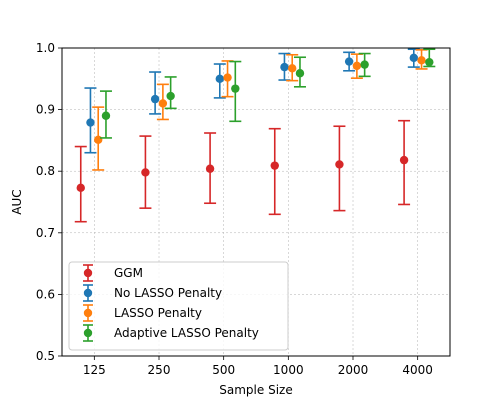  What do you see at coordinates (45, 171) in the screenshot?
I see `y-tick-label: 0.8` at bounding box center [45, 171].